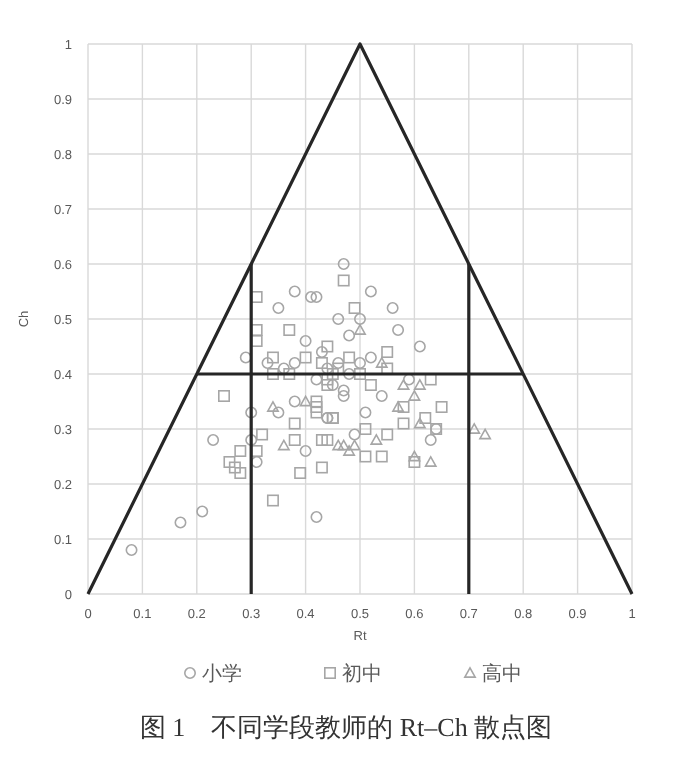 This screenshot has width=692, height=760. What do you see at coordinates (222, 674) in the screenshot?
I see `legend-label: 小学` at bounding box center [222, 674].